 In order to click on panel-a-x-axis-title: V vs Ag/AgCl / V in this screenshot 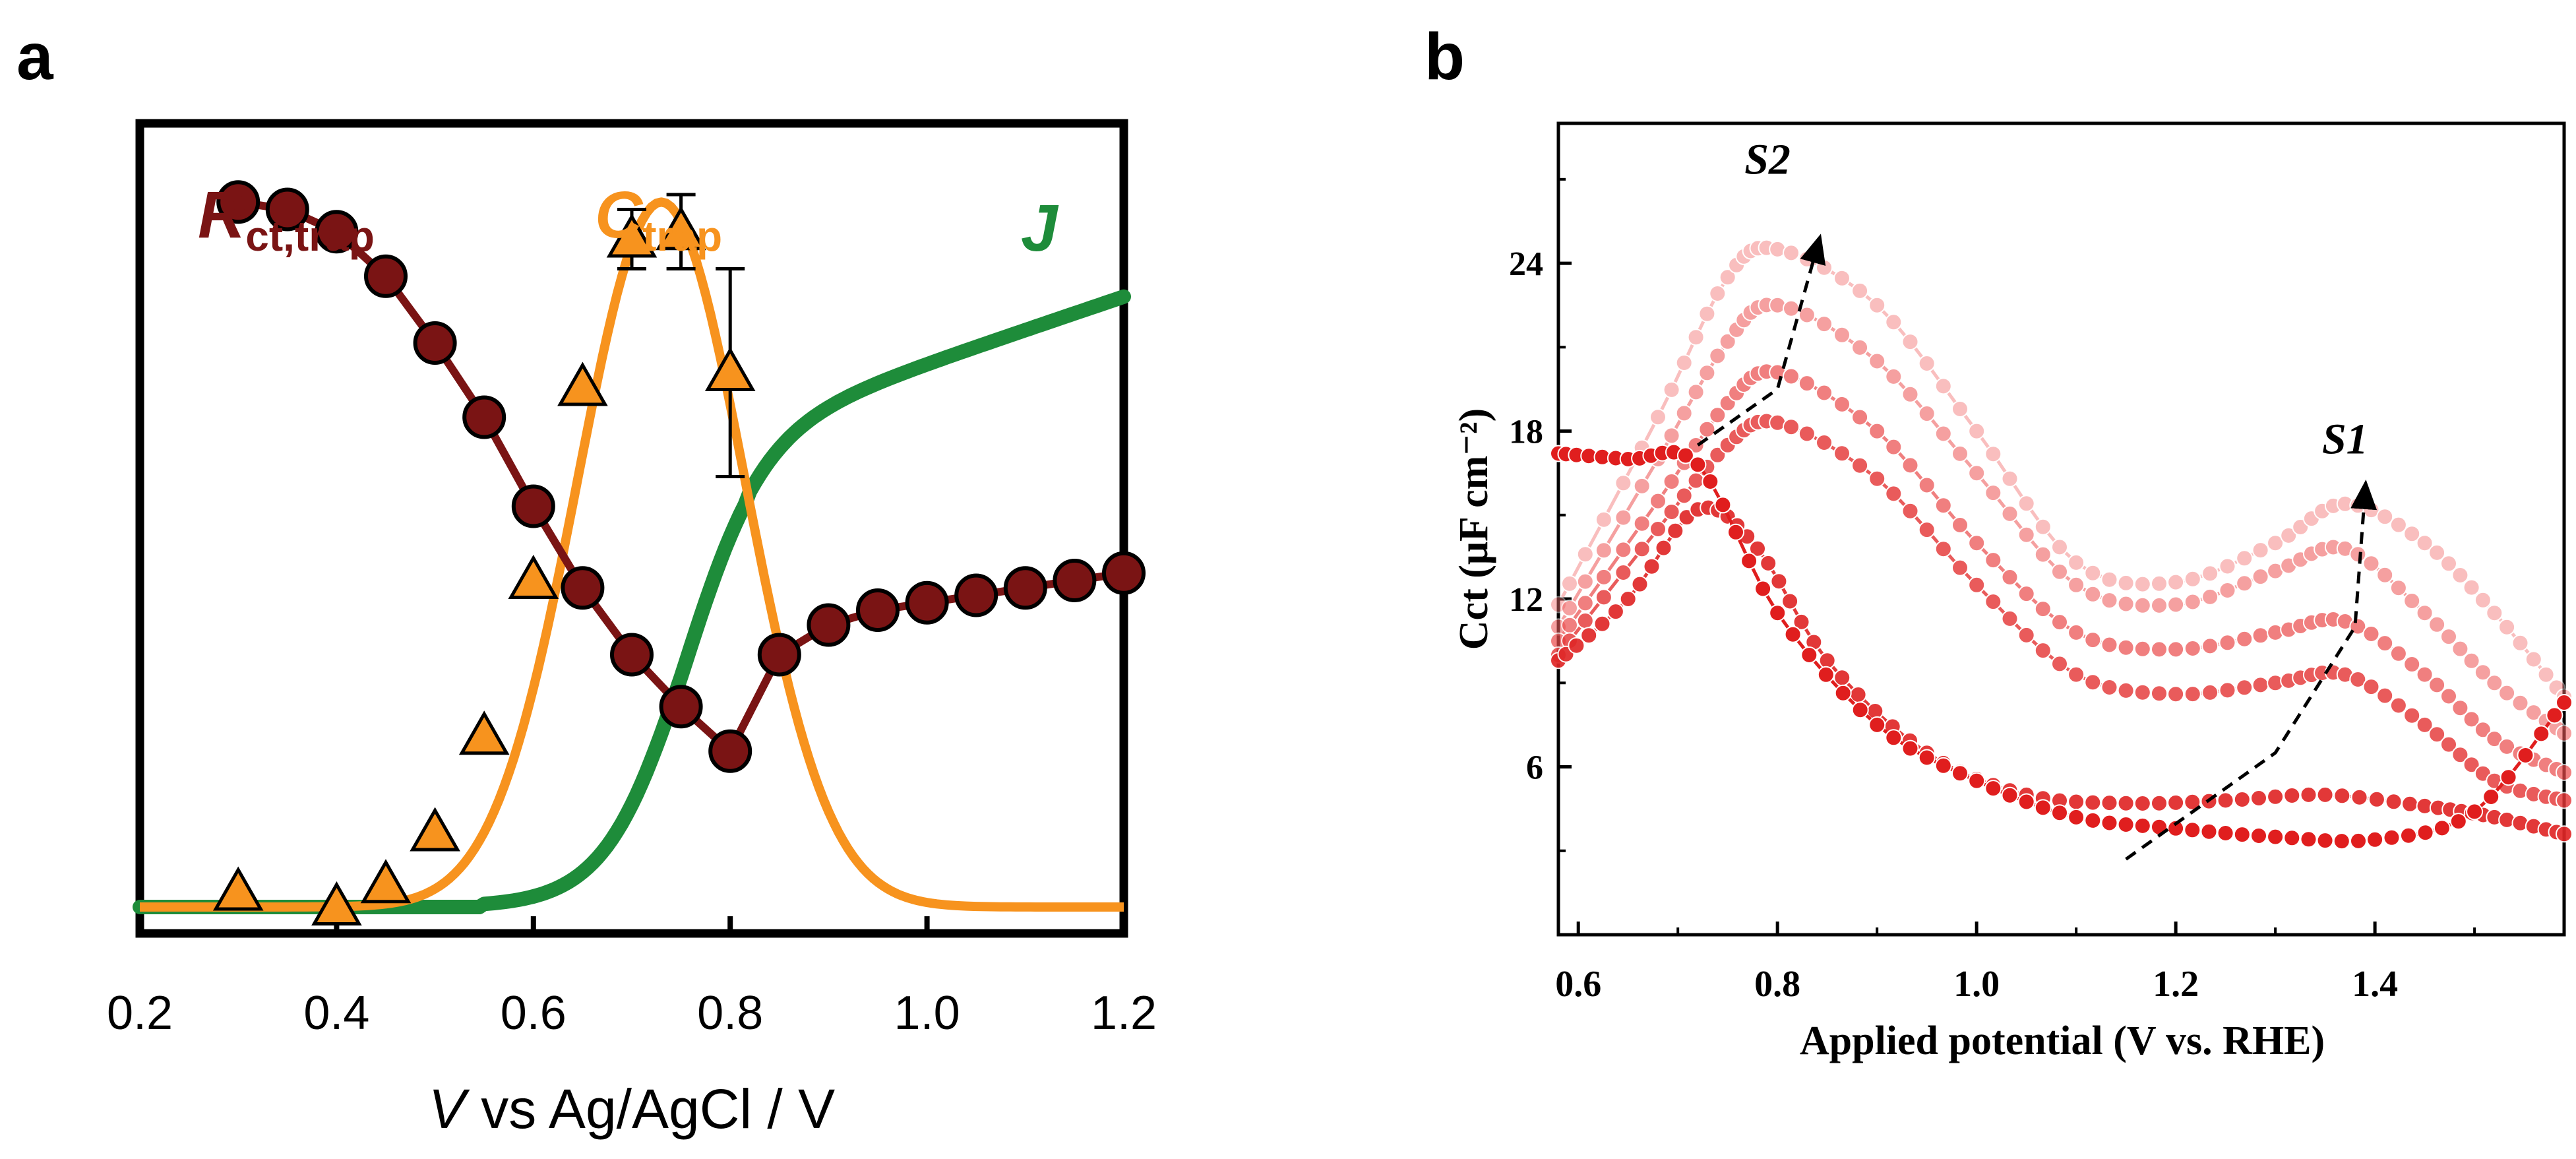, I will do `click(632, 1109)`.